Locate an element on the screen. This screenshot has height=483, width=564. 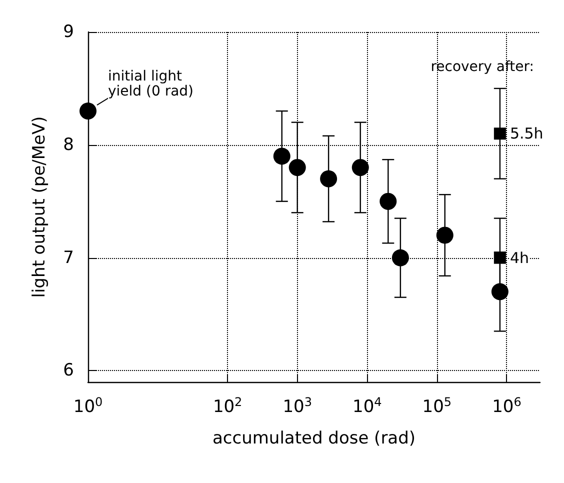
y-tick-label: 6 is located at coordinates (68, 370).